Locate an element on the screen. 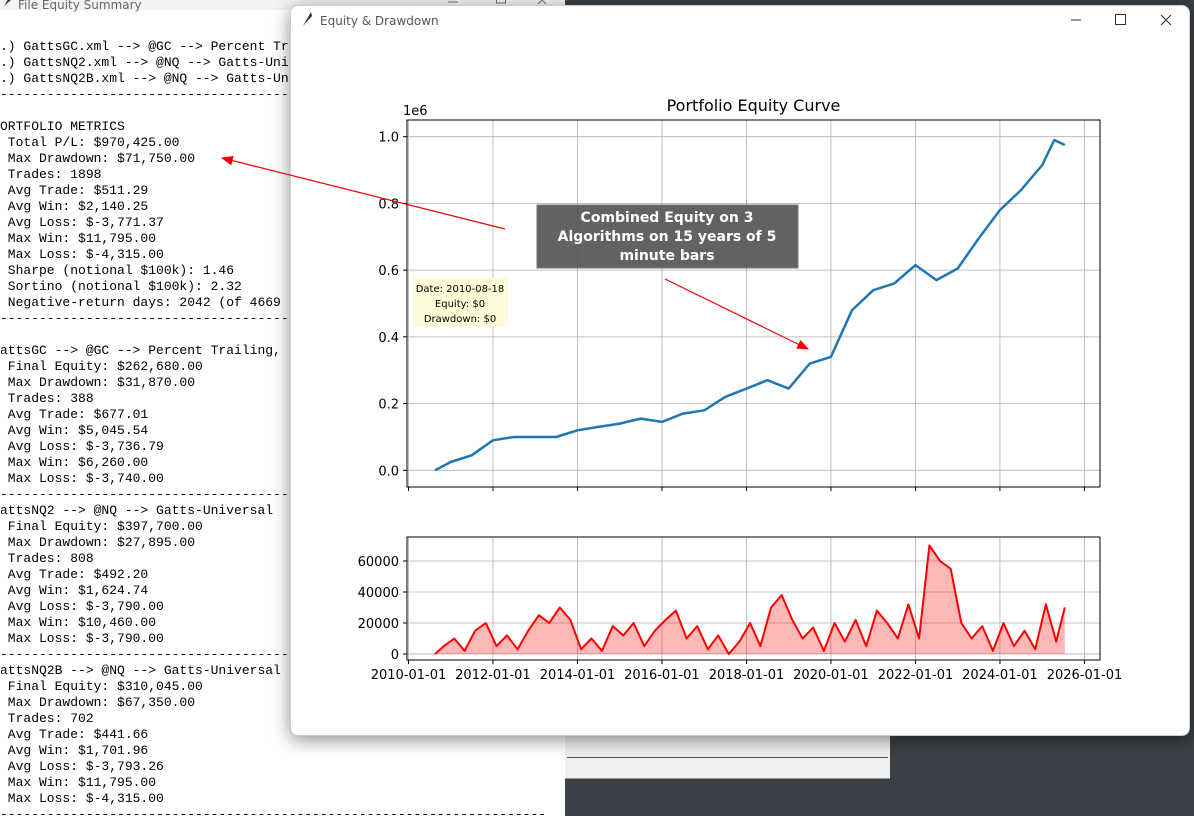 The width and height of the screenshot is (1194, 816). window-title: Equity & Drawdown is located at coordinates (379, 21).